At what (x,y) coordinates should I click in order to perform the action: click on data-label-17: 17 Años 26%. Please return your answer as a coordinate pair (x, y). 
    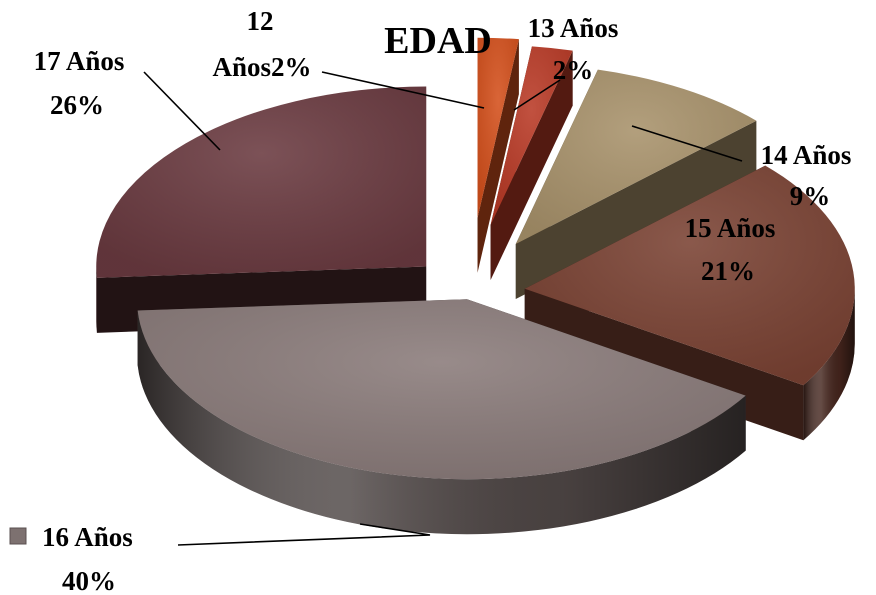
    Looking at the image, I should click on (79, 83).